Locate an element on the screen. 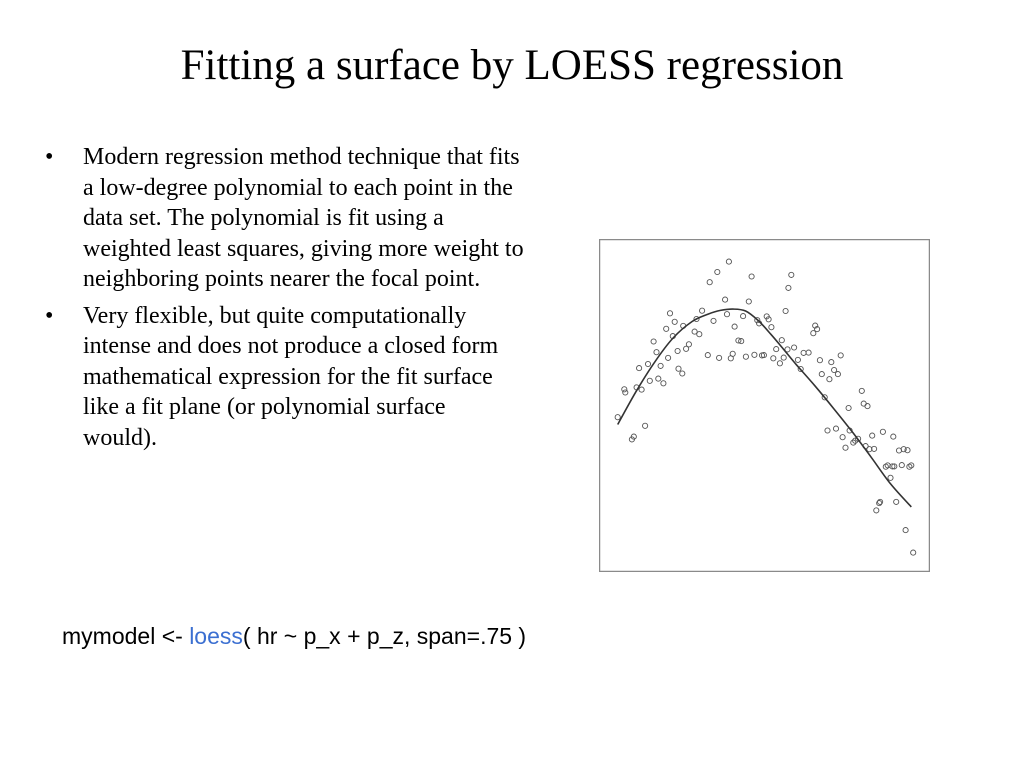 This screenshot has height=768, width=1024. loess-scatter-plot is located at coordinates (764, 405).